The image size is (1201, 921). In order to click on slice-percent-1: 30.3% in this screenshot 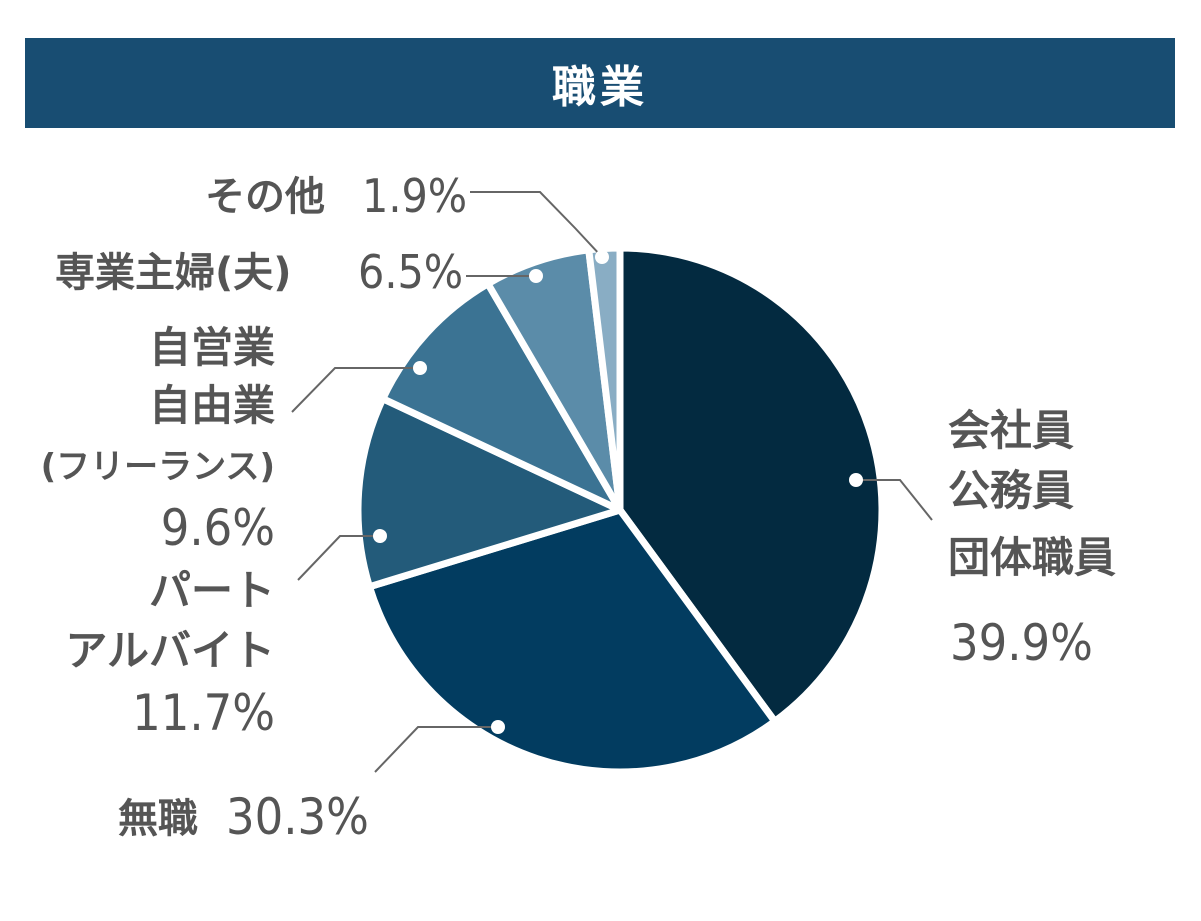, I will do `click(297, 817)`.